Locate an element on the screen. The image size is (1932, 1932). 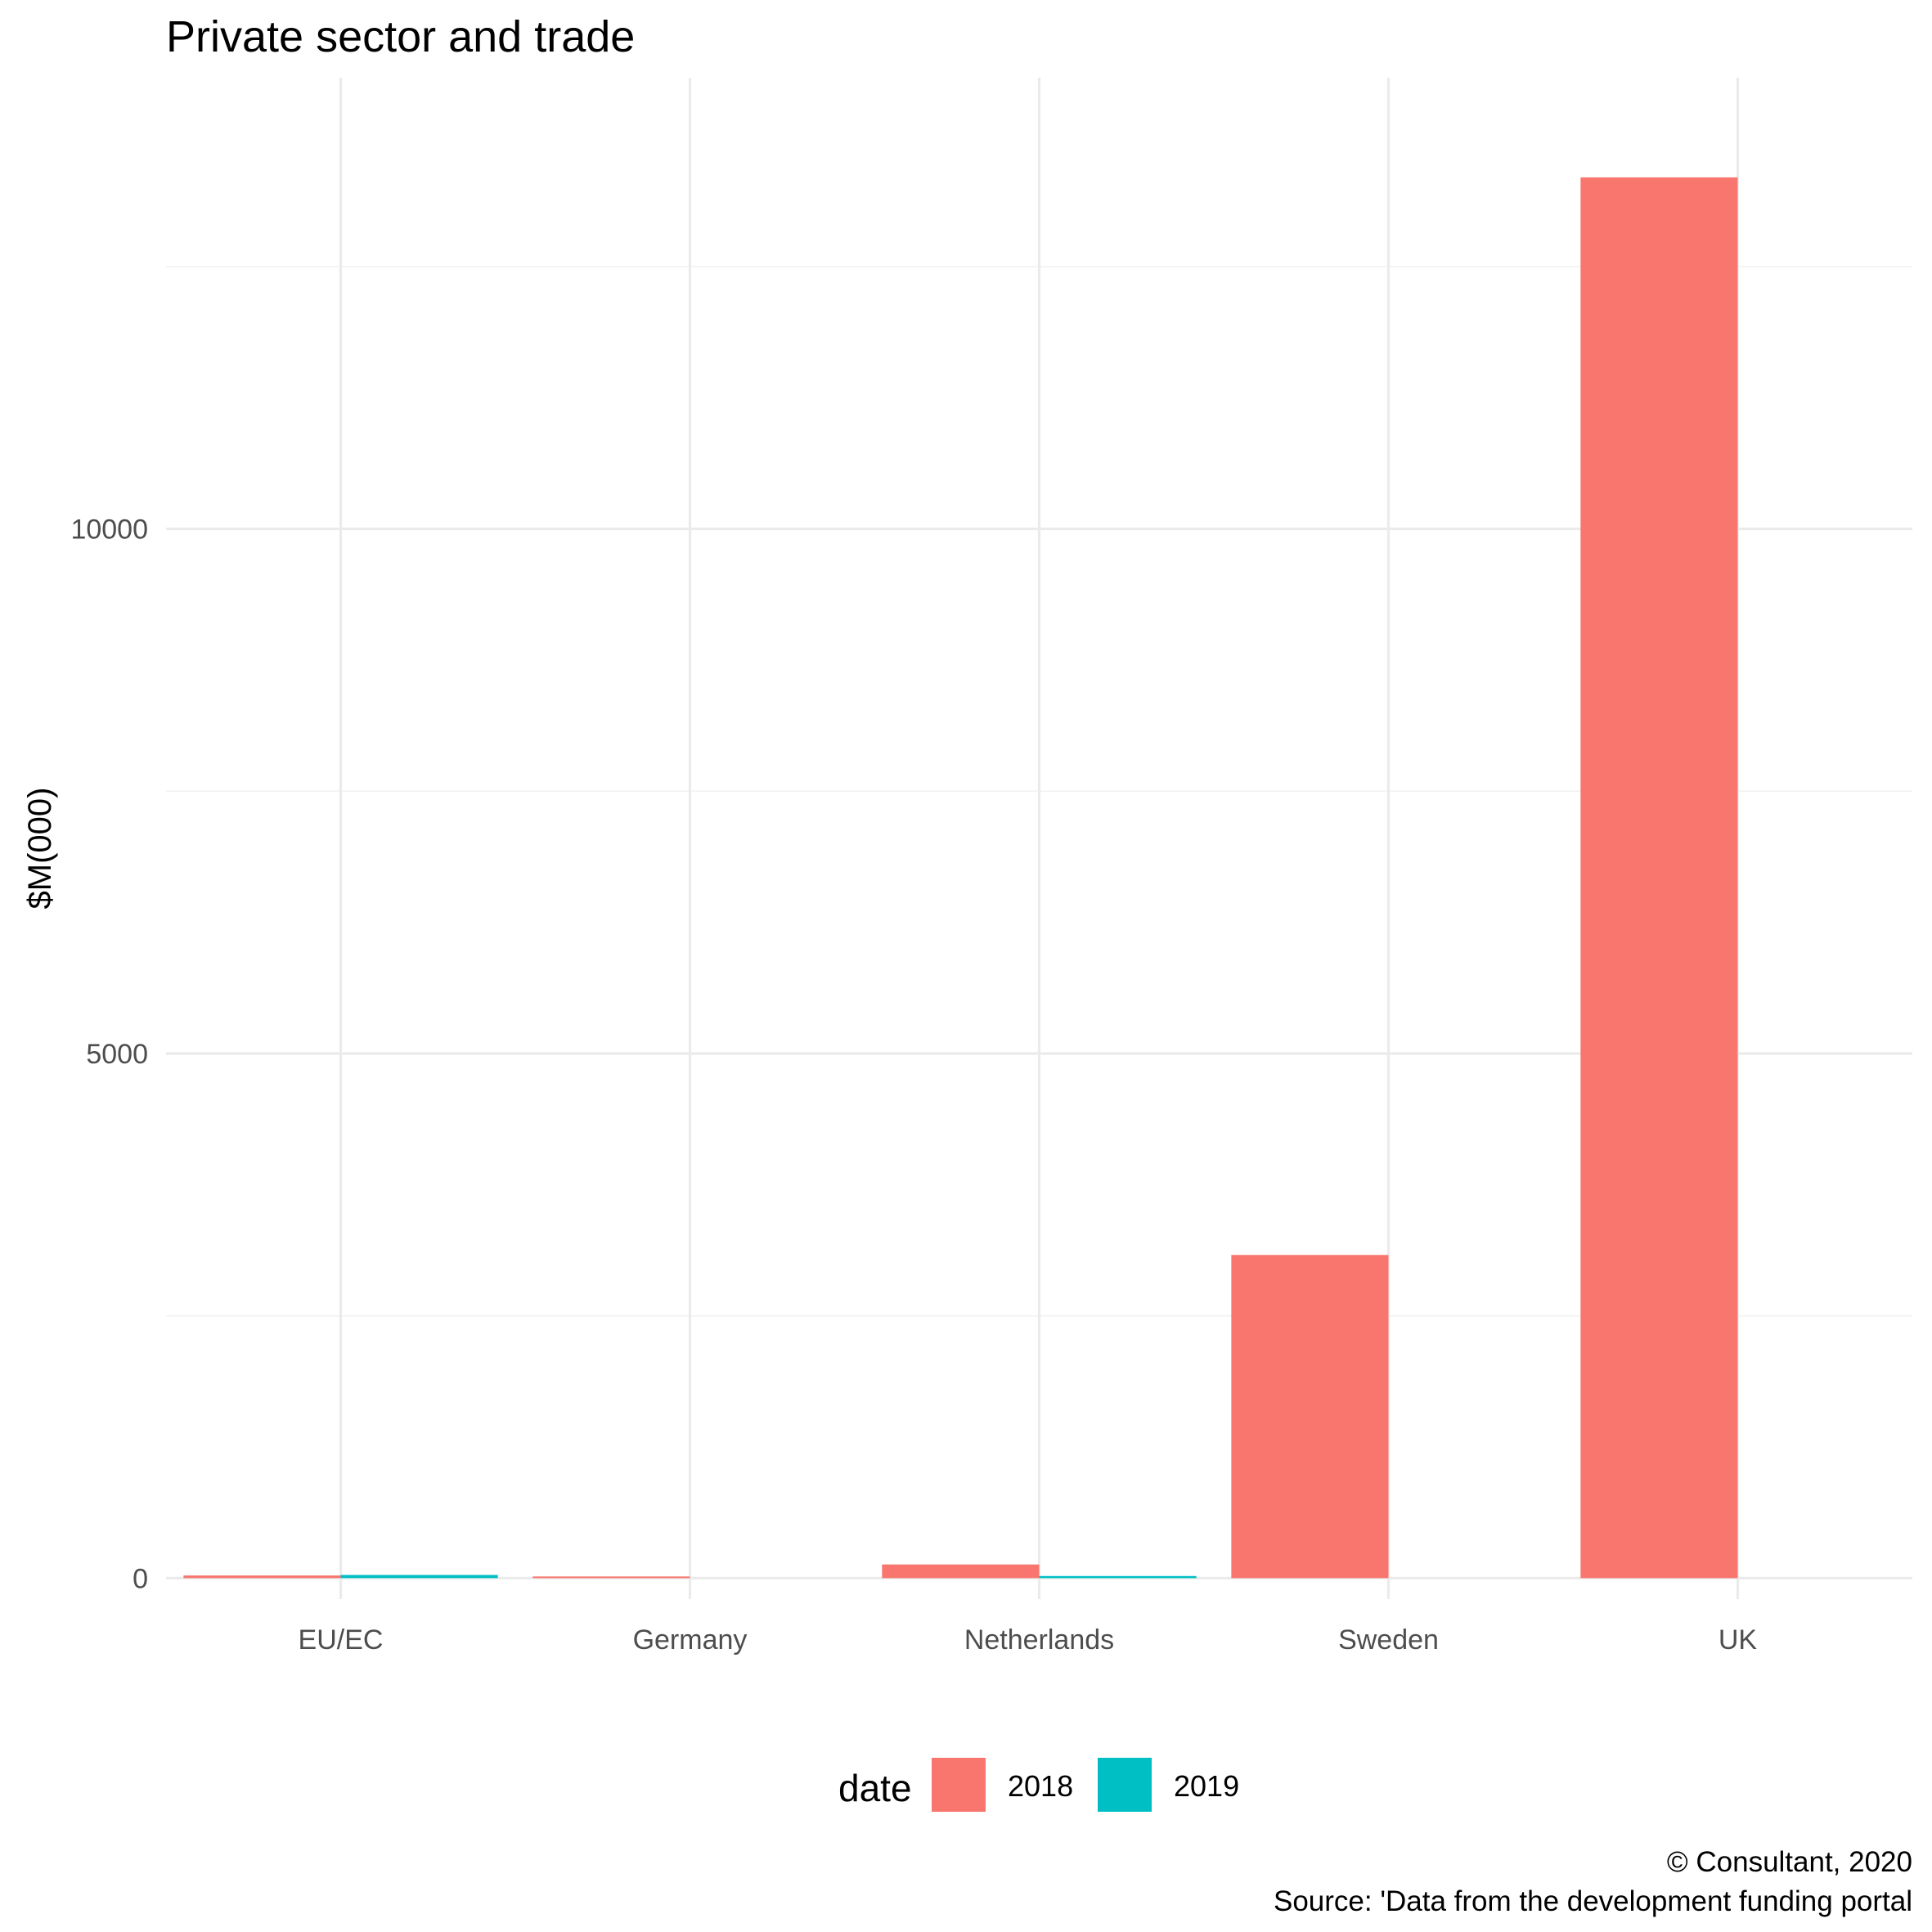
legend: date 2018 2019 is located at coordinates (1039, 1785).